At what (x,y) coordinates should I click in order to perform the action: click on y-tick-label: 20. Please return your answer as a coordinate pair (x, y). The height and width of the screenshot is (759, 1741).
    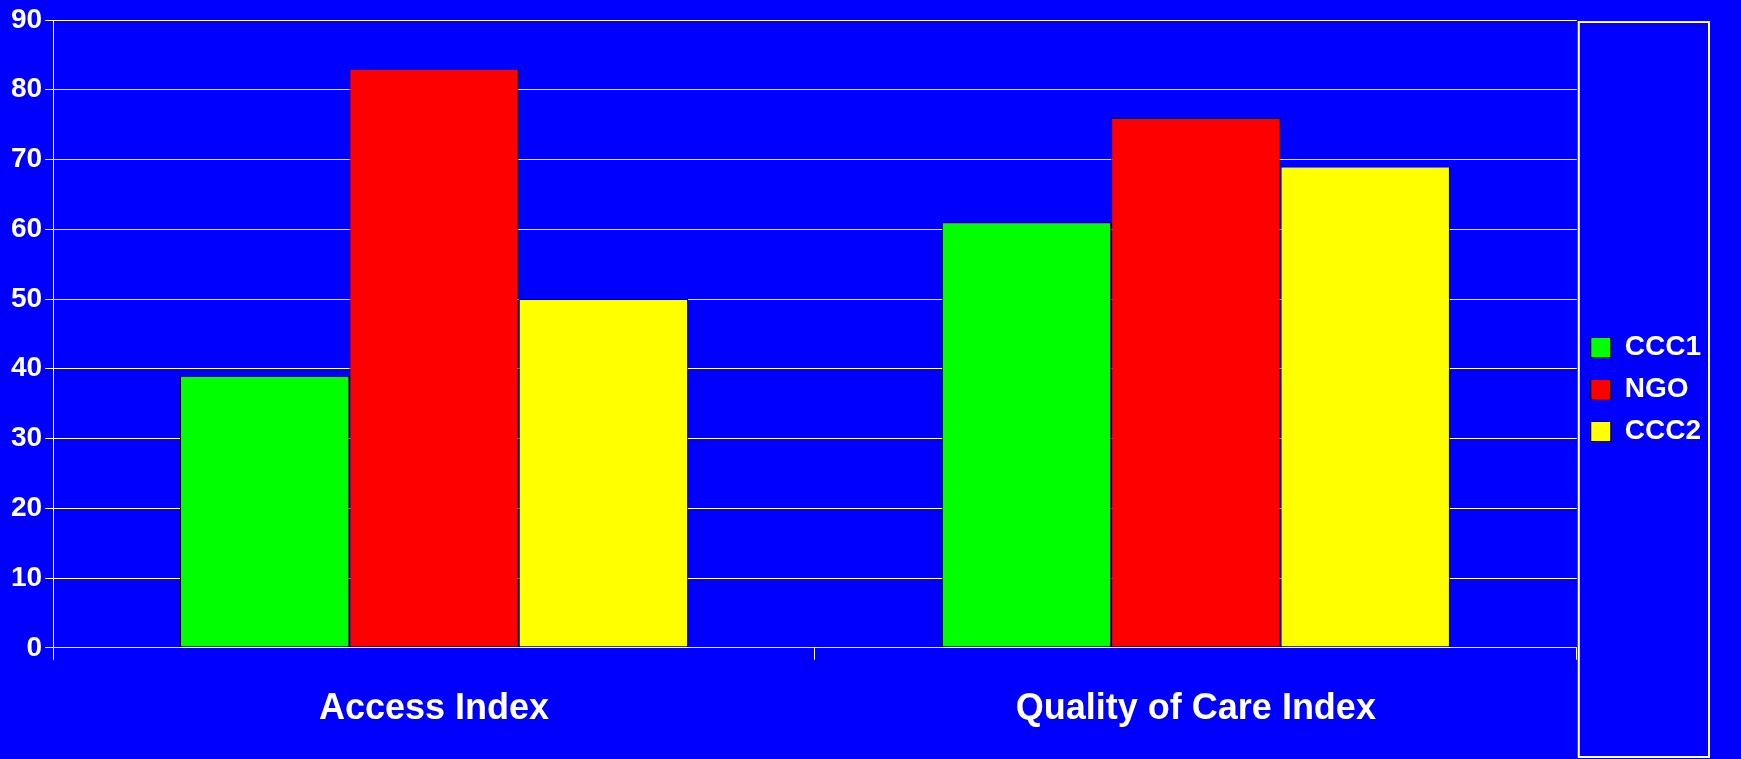
    Looking at the image, I should click on (26, 507).